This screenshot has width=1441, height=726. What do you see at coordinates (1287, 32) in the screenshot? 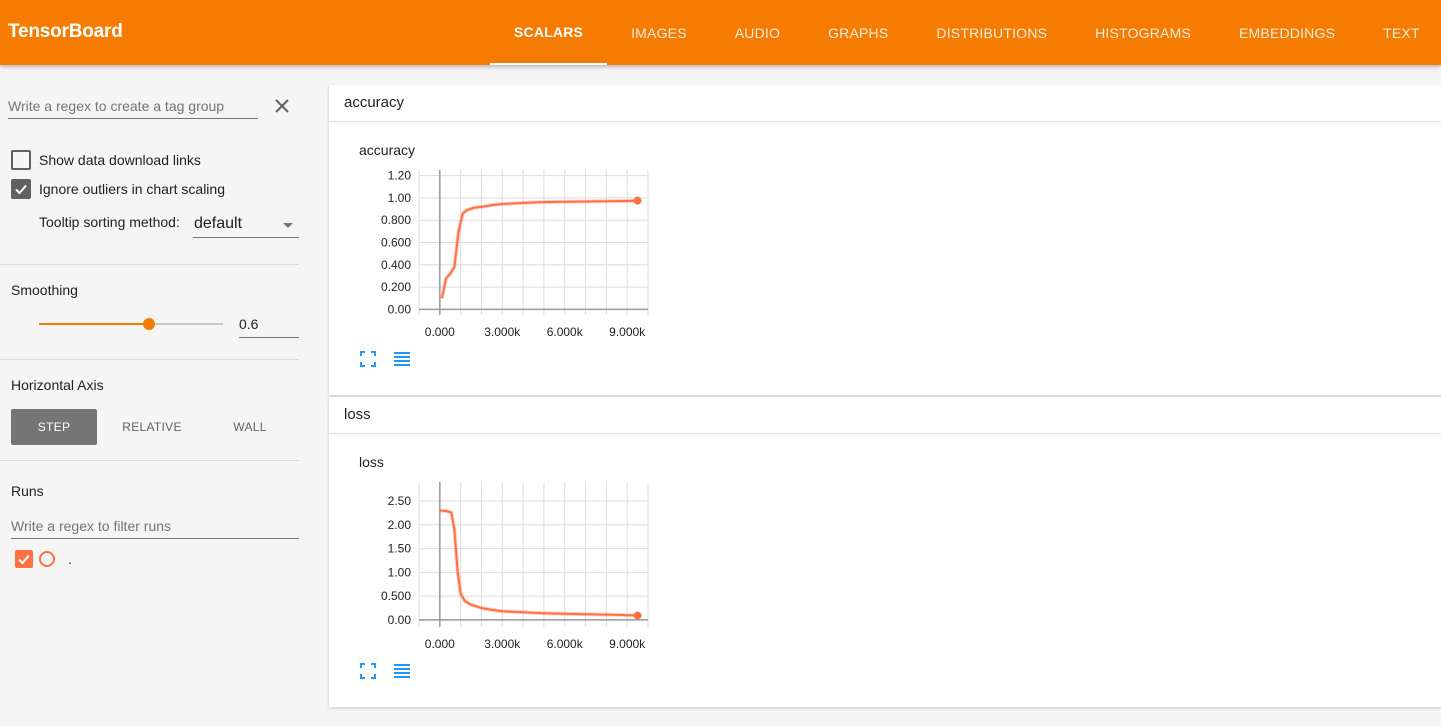
I see `tab-embeddings: EMBEDDINGS` at bounding box center [1287, 32].